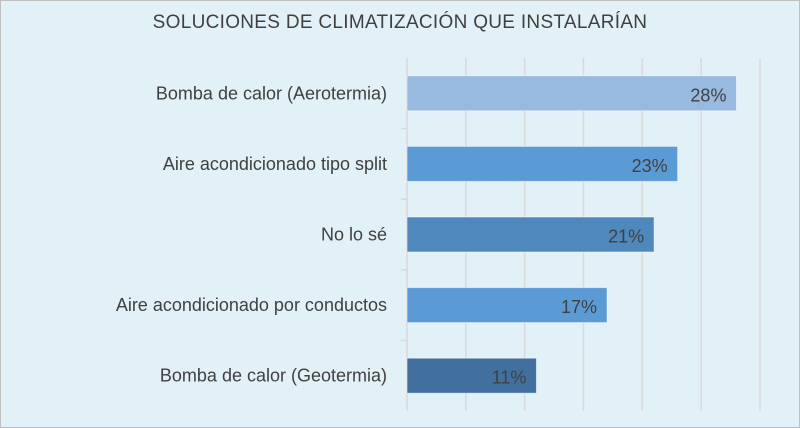 Image resolution: width=800 pixels, height=428 pixels. I want to click on data-label: 17%, so click(579, 307).